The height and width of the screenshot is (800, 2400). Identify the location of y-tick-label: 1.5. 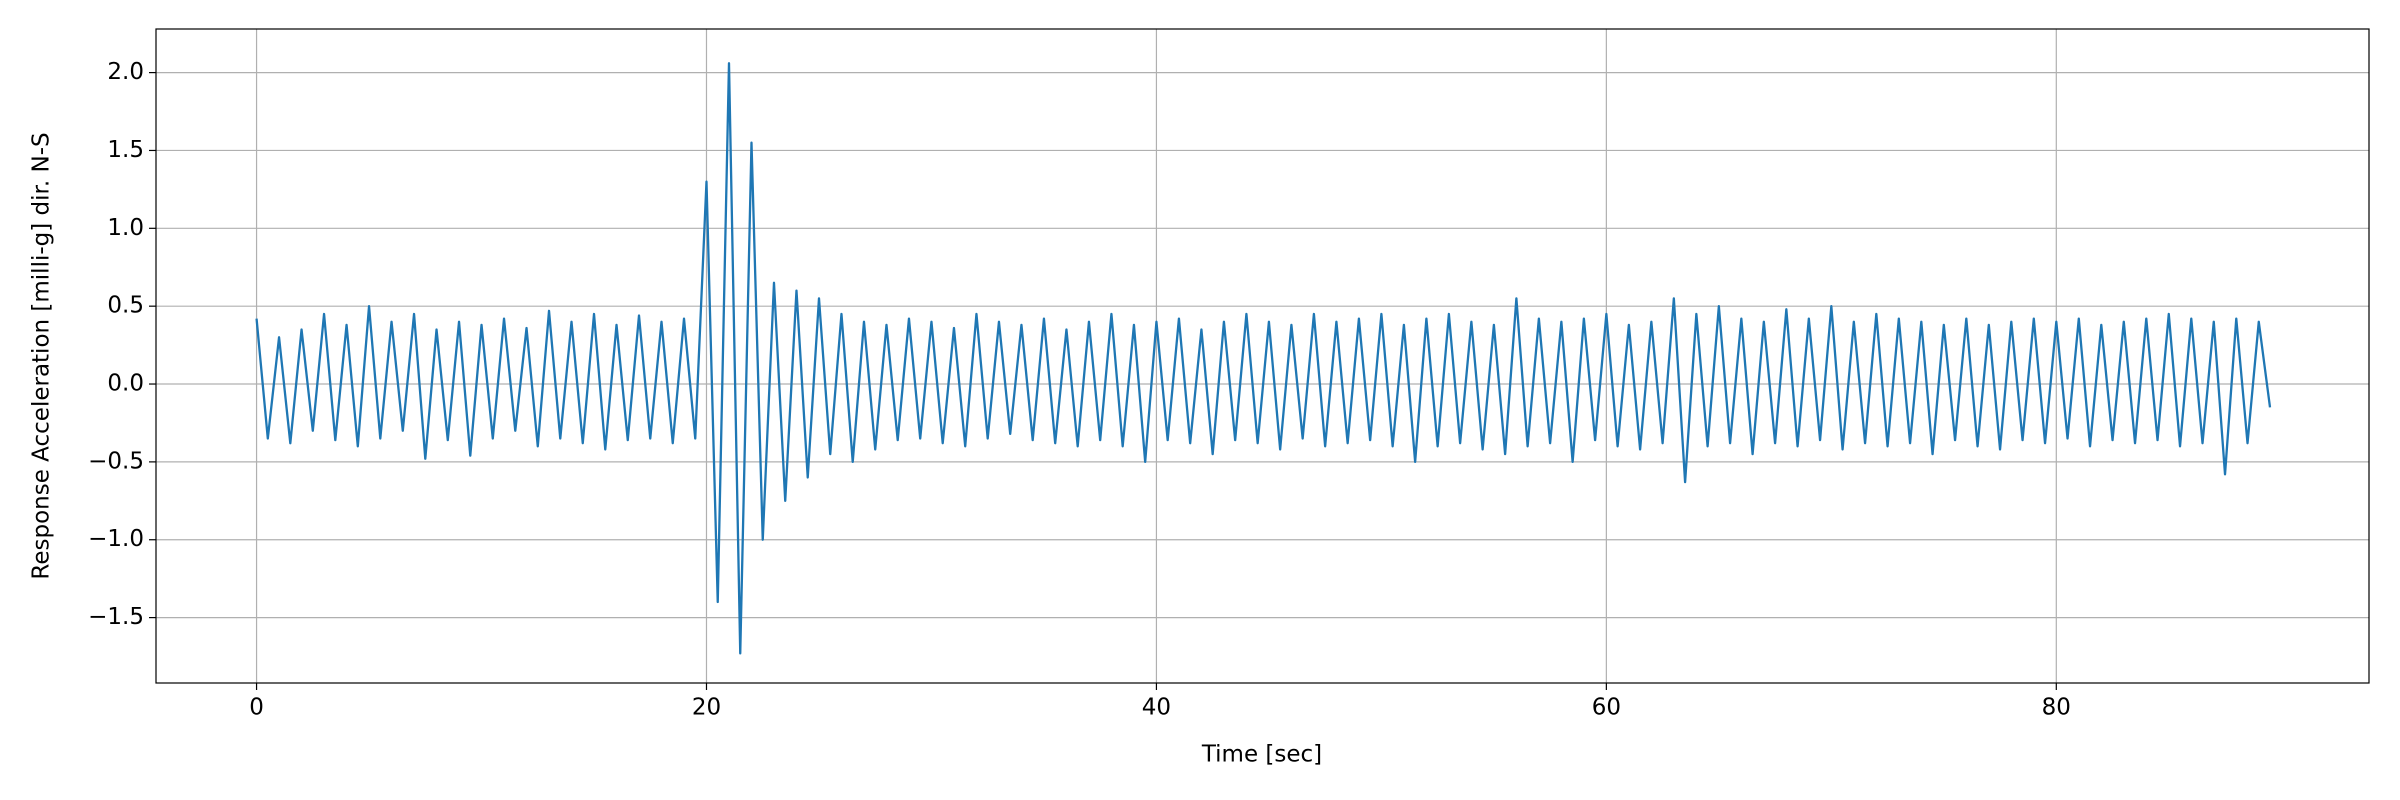
(125, 150).